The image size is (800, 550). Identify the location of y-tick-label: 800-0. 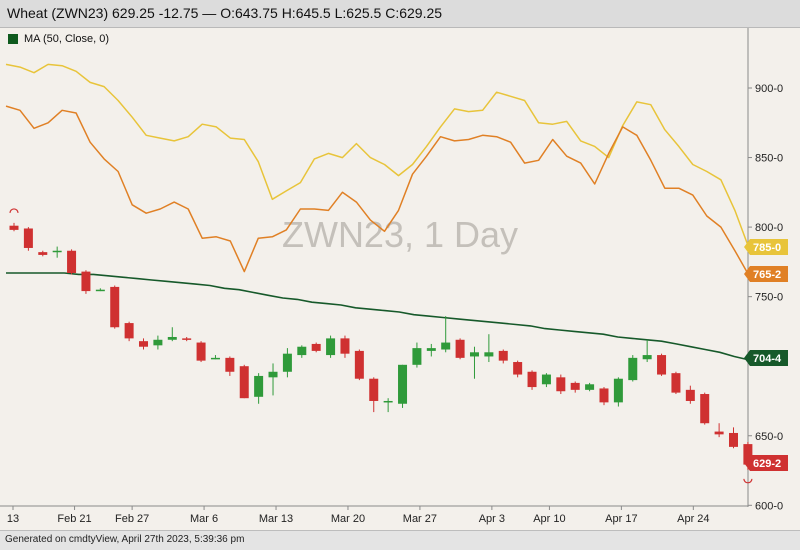
(769, 228).